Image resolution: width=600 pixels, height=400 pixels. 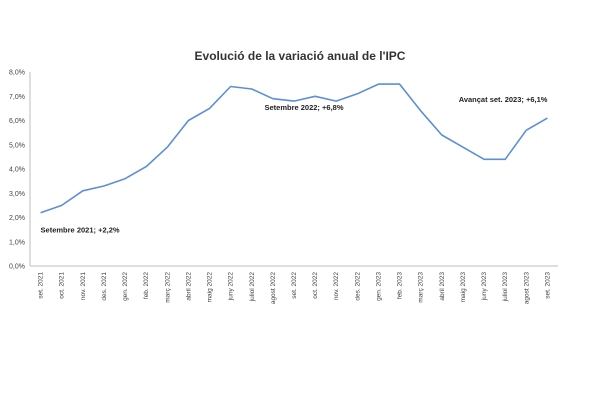 I want to click on x-tick-label: oct. 2022, so click(x=315, y=285).